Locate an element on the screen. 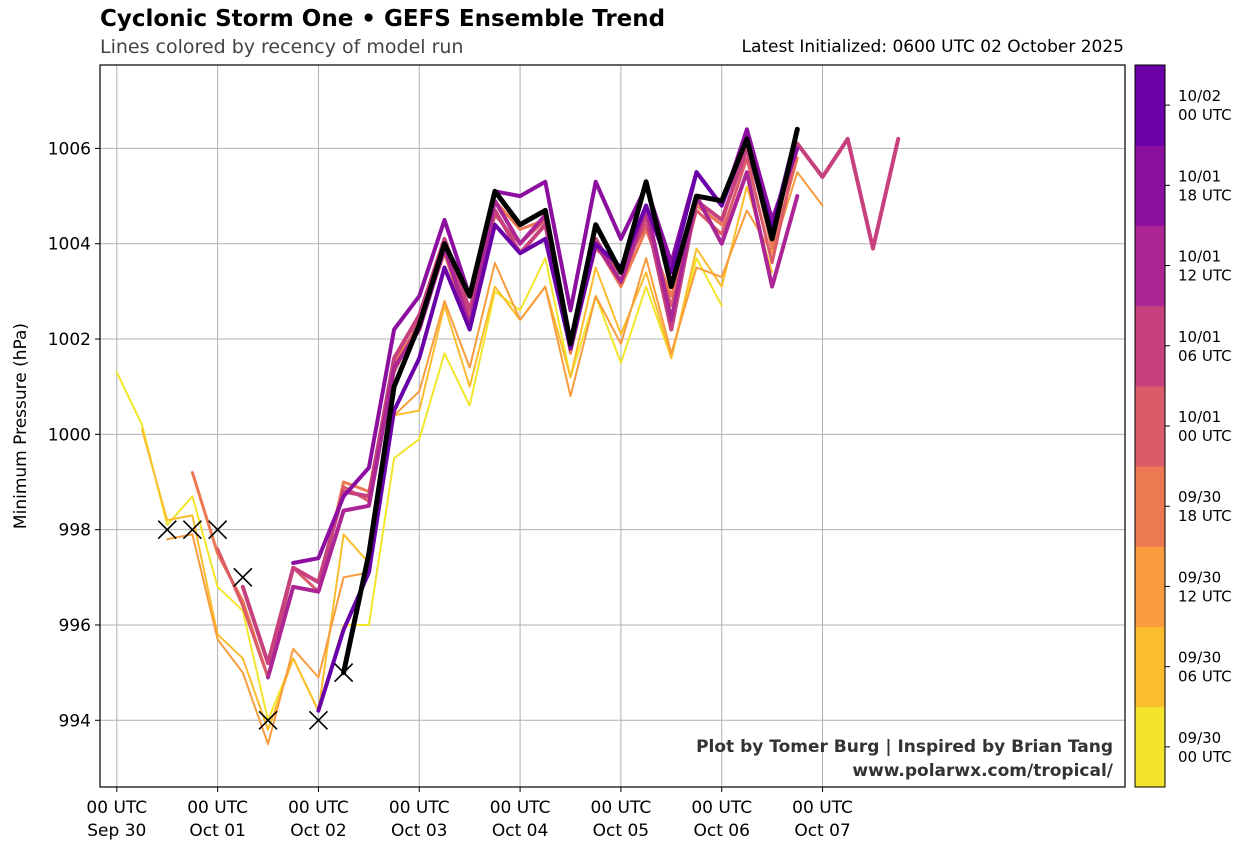  y-tick-label: 1004 is located at coordinates (69, 245).